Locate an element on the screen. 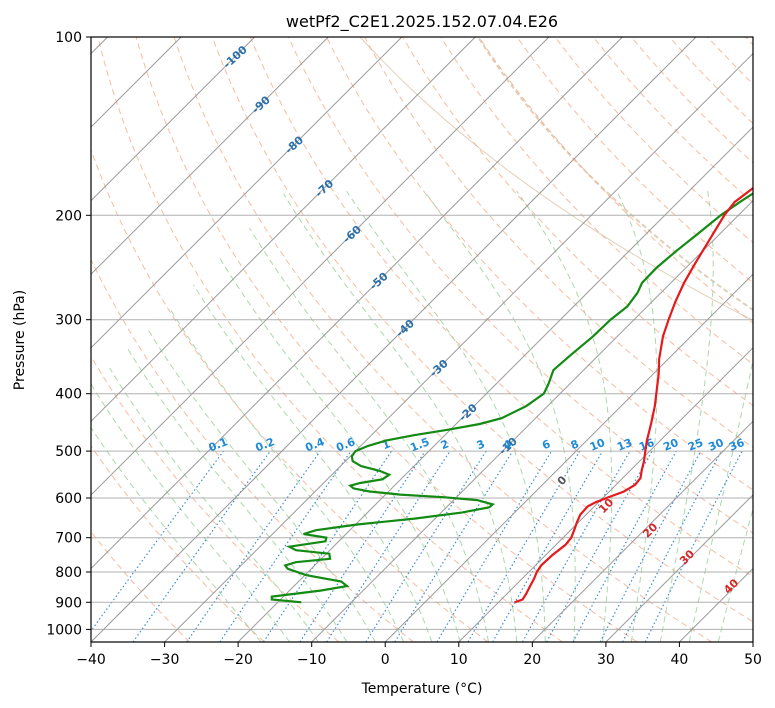 This screenshot has height=708, width=775. background-curve is located at coordinates (615, 174).